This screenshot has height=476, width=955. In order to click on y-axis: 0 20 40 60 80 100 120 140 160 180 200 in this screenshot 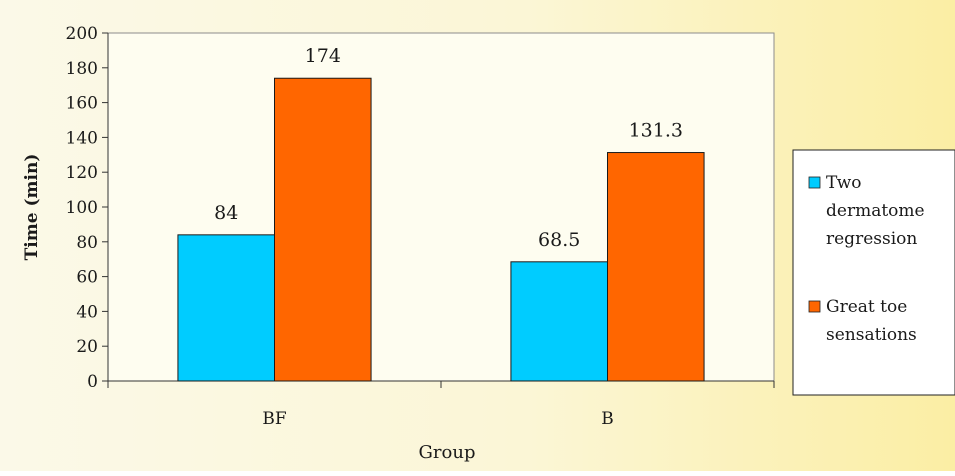, I will do `click(87, 208)`.